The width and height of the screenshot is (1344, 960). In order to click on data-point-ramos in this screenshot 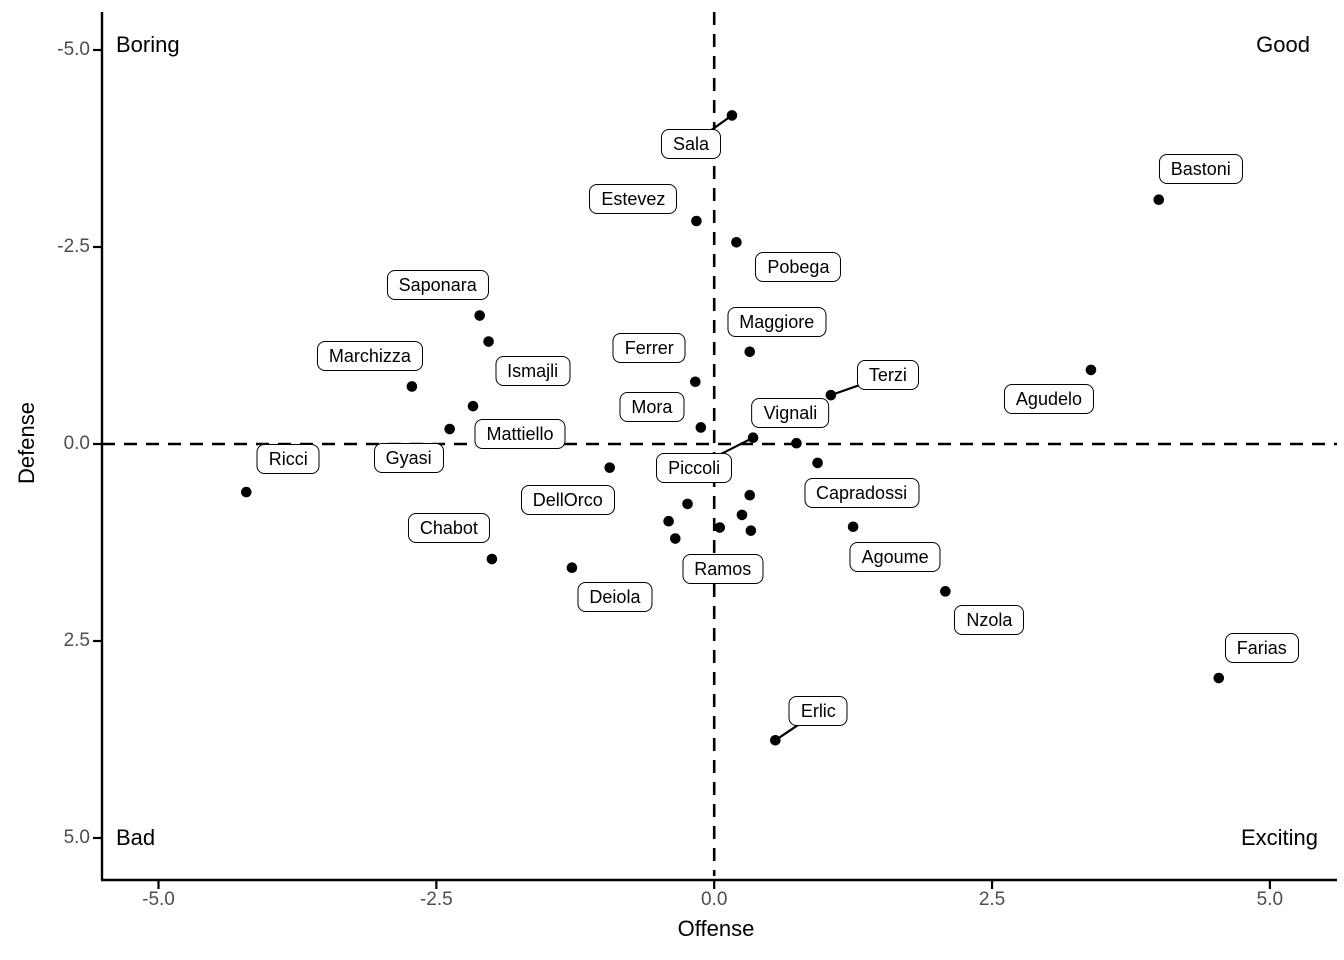, I will do `click(720, 527)`.